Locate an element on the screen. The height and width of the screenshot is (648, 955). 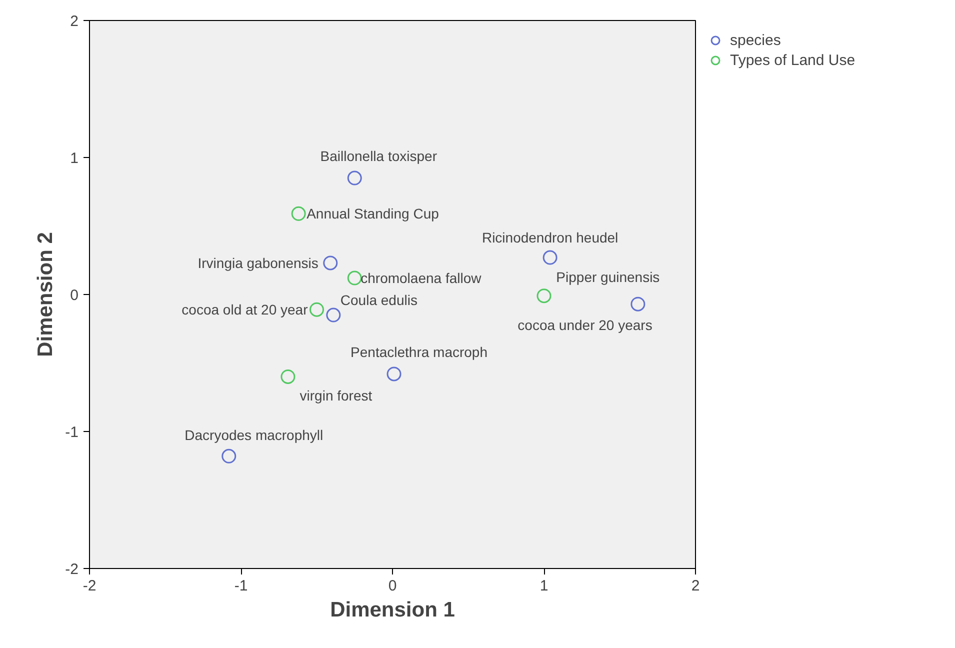
y-tick-label: -2 is located at coordinates (72, 569).